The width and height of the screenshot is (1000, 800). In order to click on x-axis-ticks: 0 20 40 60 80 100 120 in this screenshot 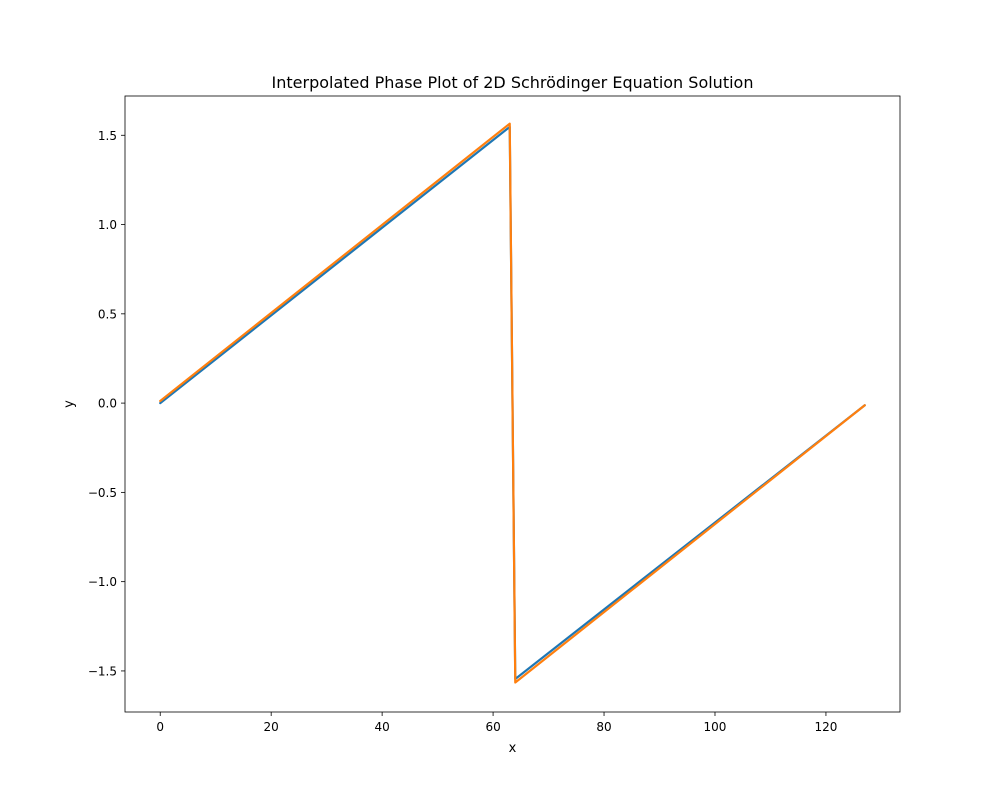, I will do `click(496, 723)`.